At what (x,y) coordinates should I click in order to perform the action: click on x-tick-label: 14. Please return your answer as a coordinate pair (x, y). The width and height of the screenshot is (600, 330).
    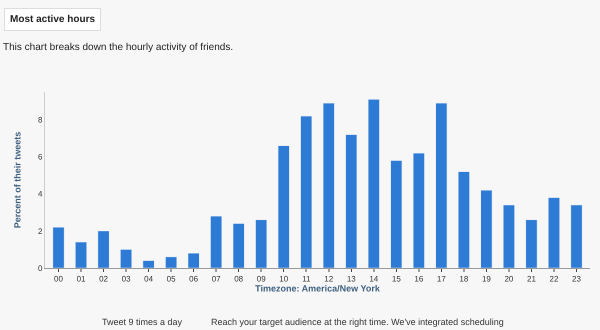
    Looking at the image, I should click on (374, 279).